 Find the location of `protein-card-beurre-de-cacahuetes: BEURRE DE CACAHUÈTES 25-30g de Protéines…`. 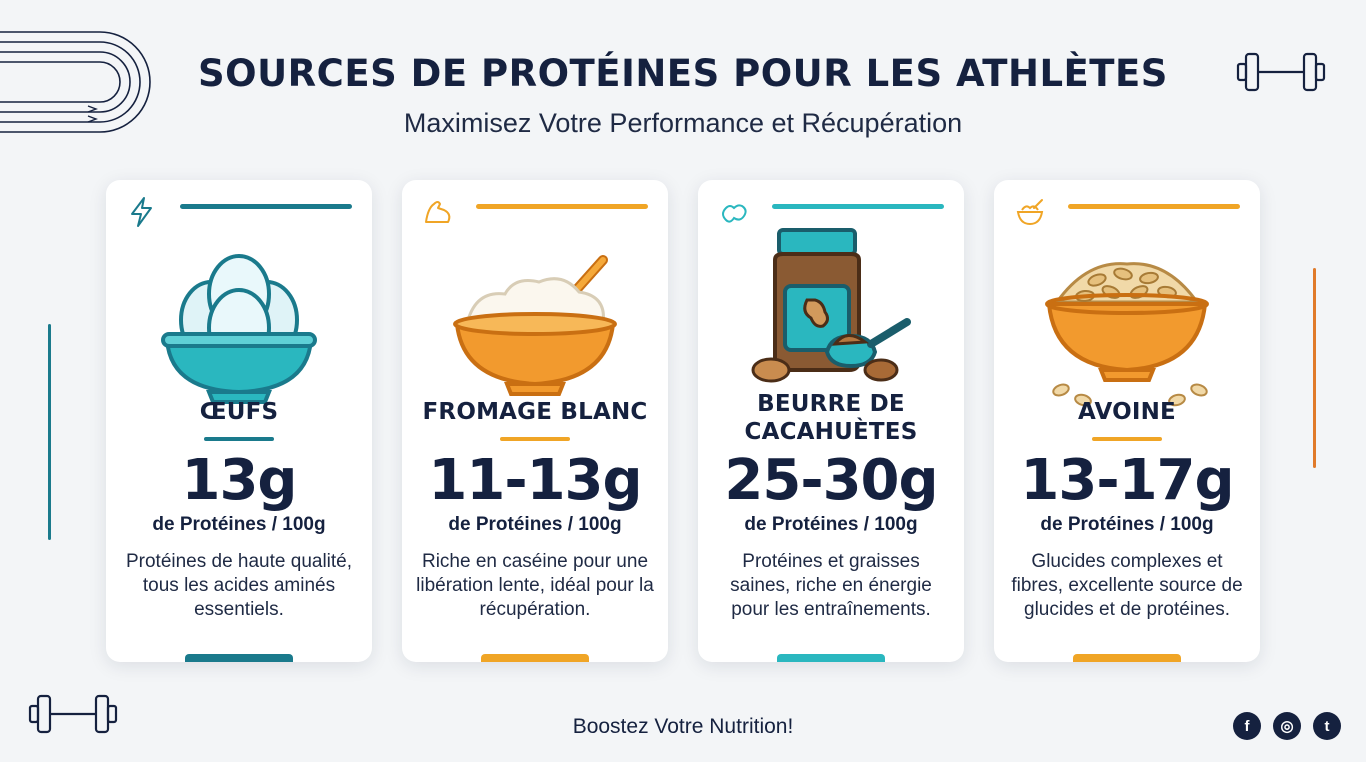

protein-card-beurre-de-cacahuetes: BEURRE DE CACAHUÈTES 25-30g de Protéines… is located at coordinates (831, 421).